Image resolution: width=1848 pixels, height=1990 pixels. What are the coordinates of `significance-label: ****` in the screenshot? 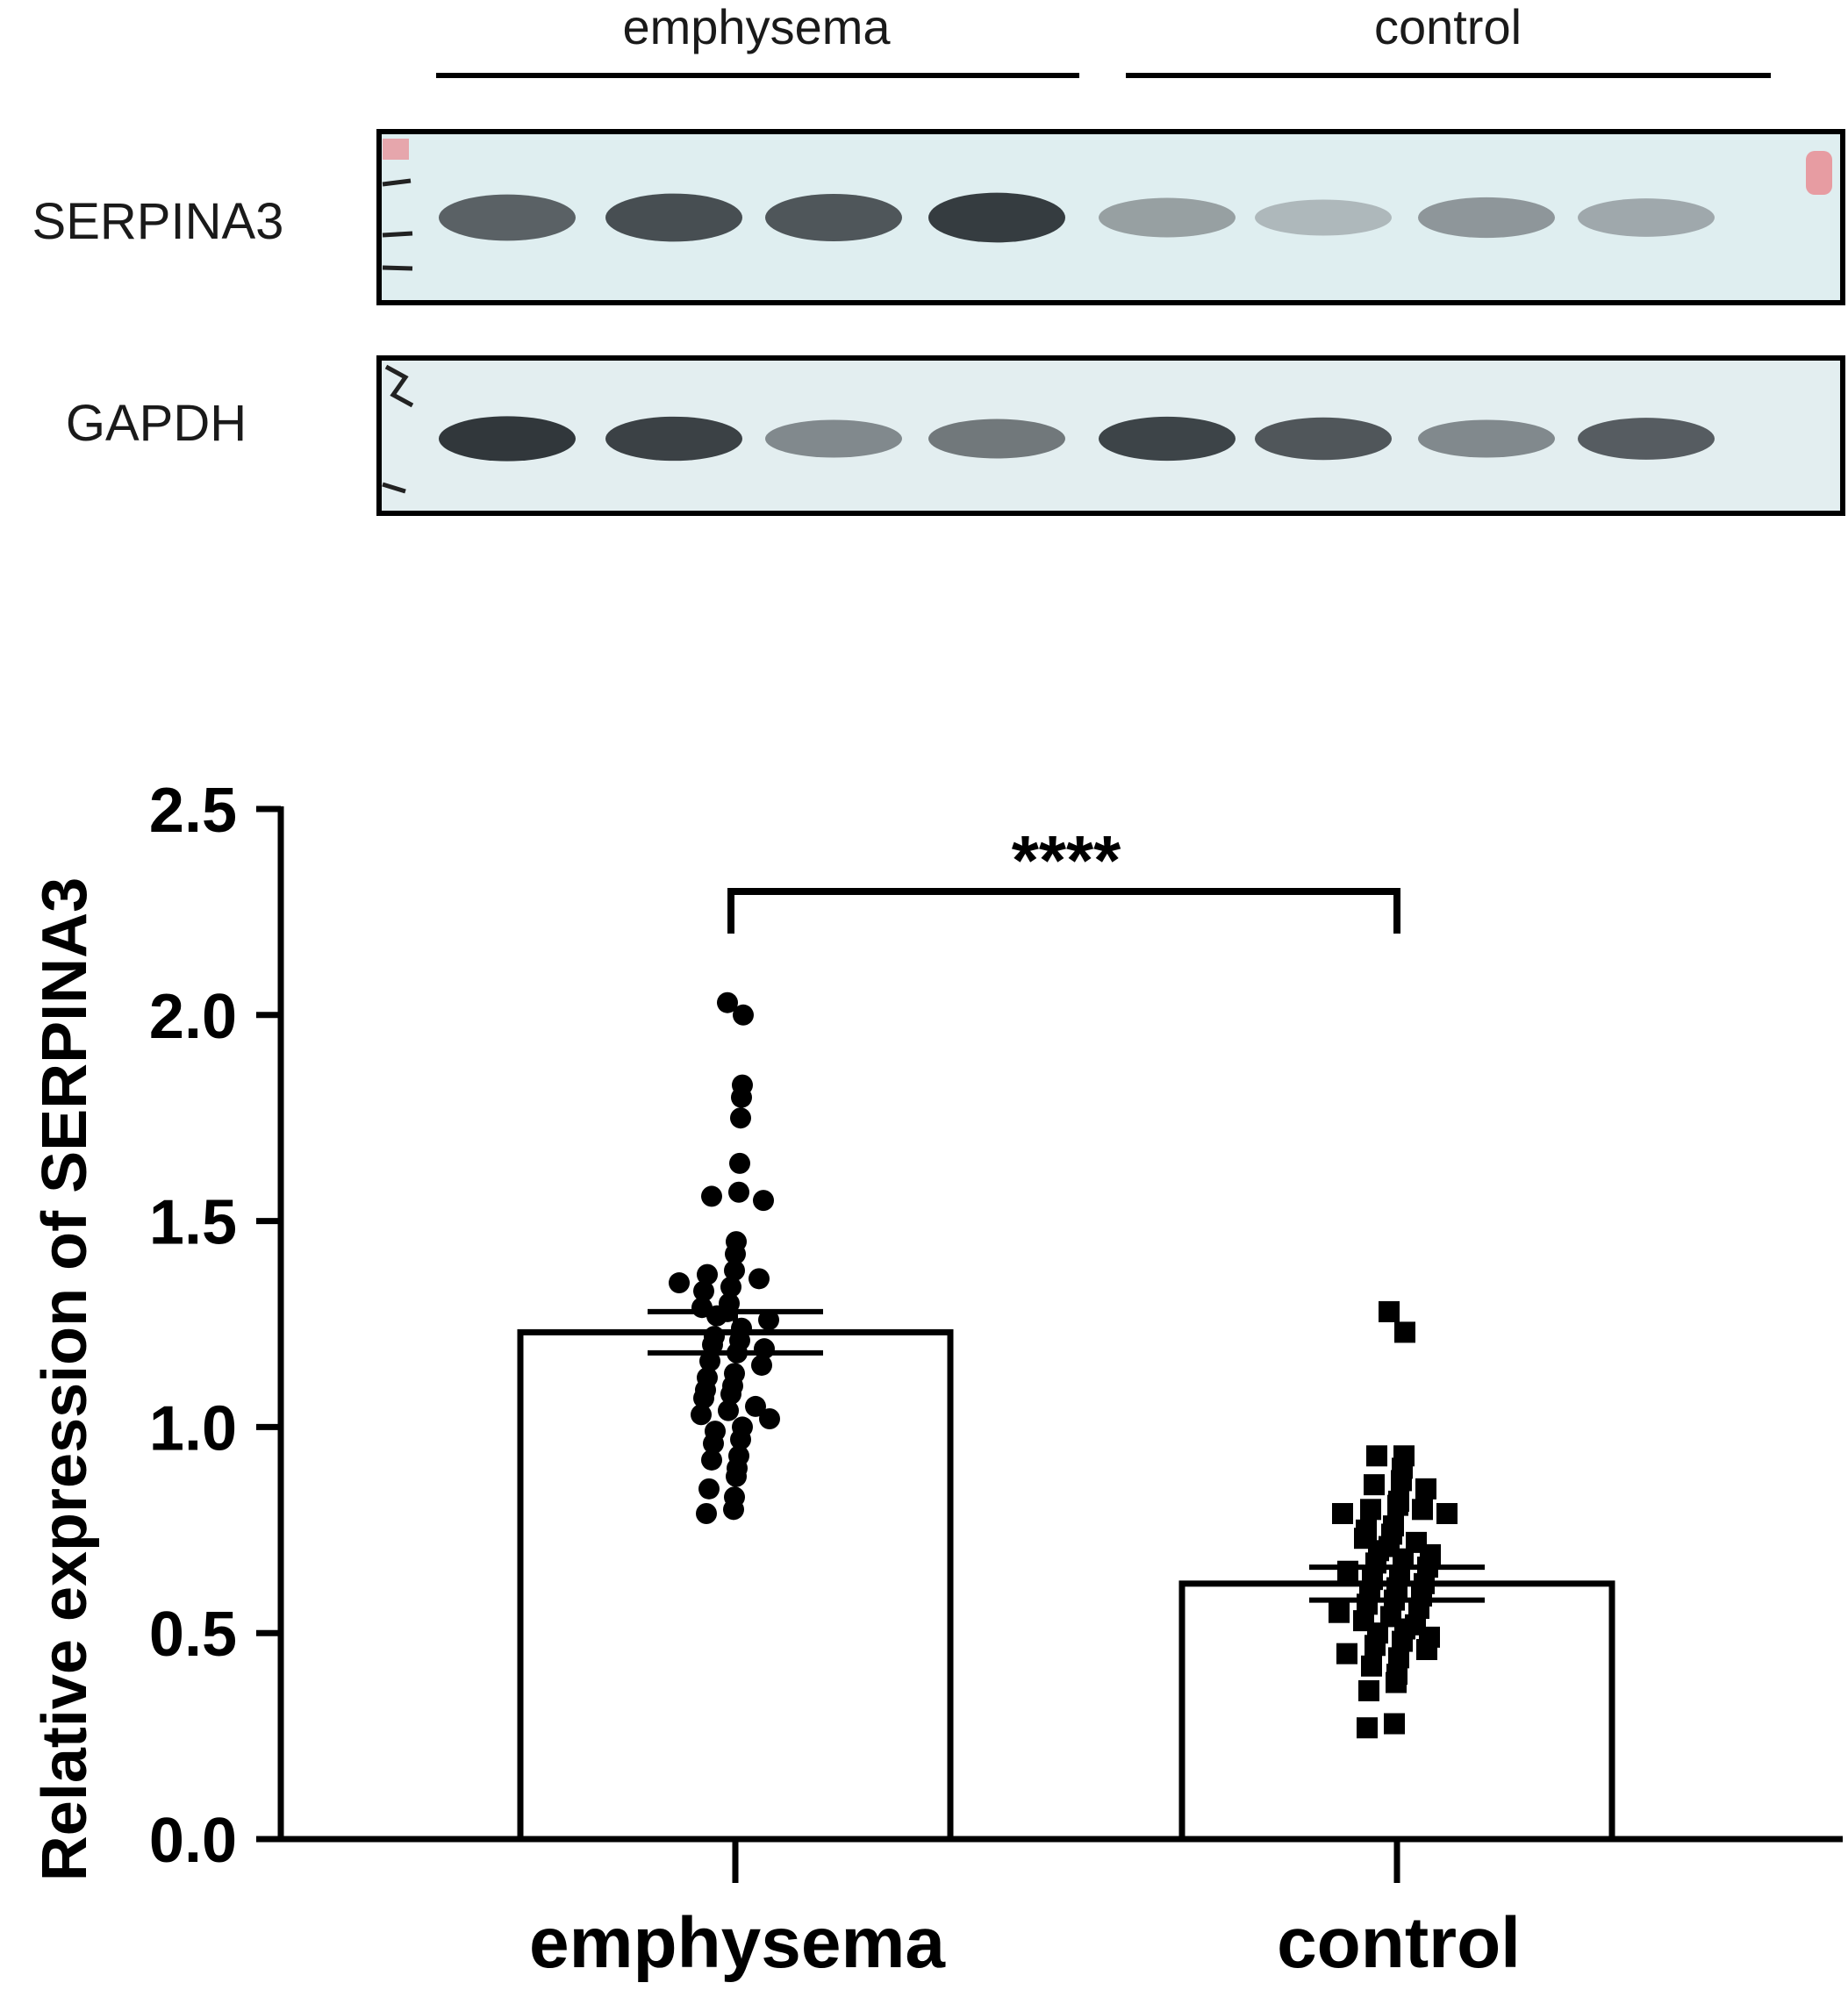 It's located at (1066, 860).